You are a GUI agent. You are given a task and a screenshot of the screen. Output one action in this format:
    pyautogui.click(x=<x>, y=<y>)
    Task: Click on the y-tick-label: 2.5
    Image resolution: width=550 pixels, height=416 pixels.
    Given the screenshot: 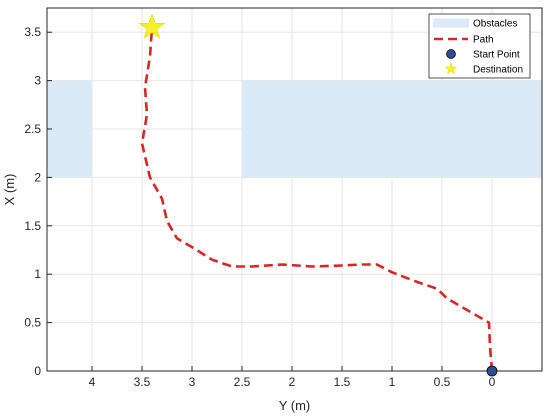 What is the action you would take?
    pyautogui.click(x=32, y=129)
    